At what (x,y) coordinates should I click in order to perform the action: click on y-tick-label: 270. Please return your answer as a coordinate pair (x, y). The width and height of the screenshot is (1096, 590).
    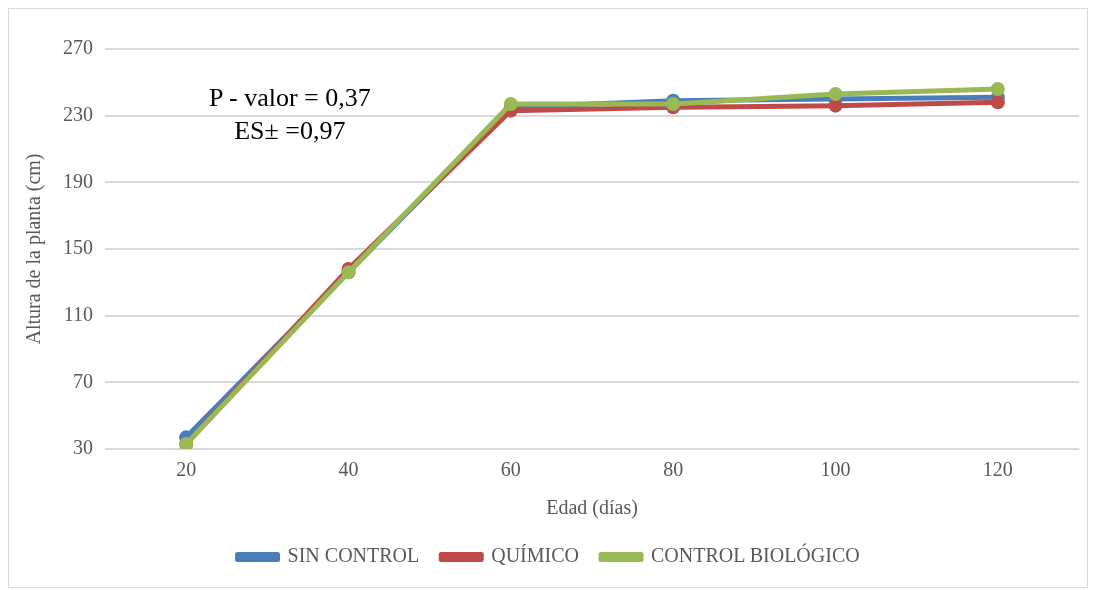
    Looking at the image, I should click on (78, 47).